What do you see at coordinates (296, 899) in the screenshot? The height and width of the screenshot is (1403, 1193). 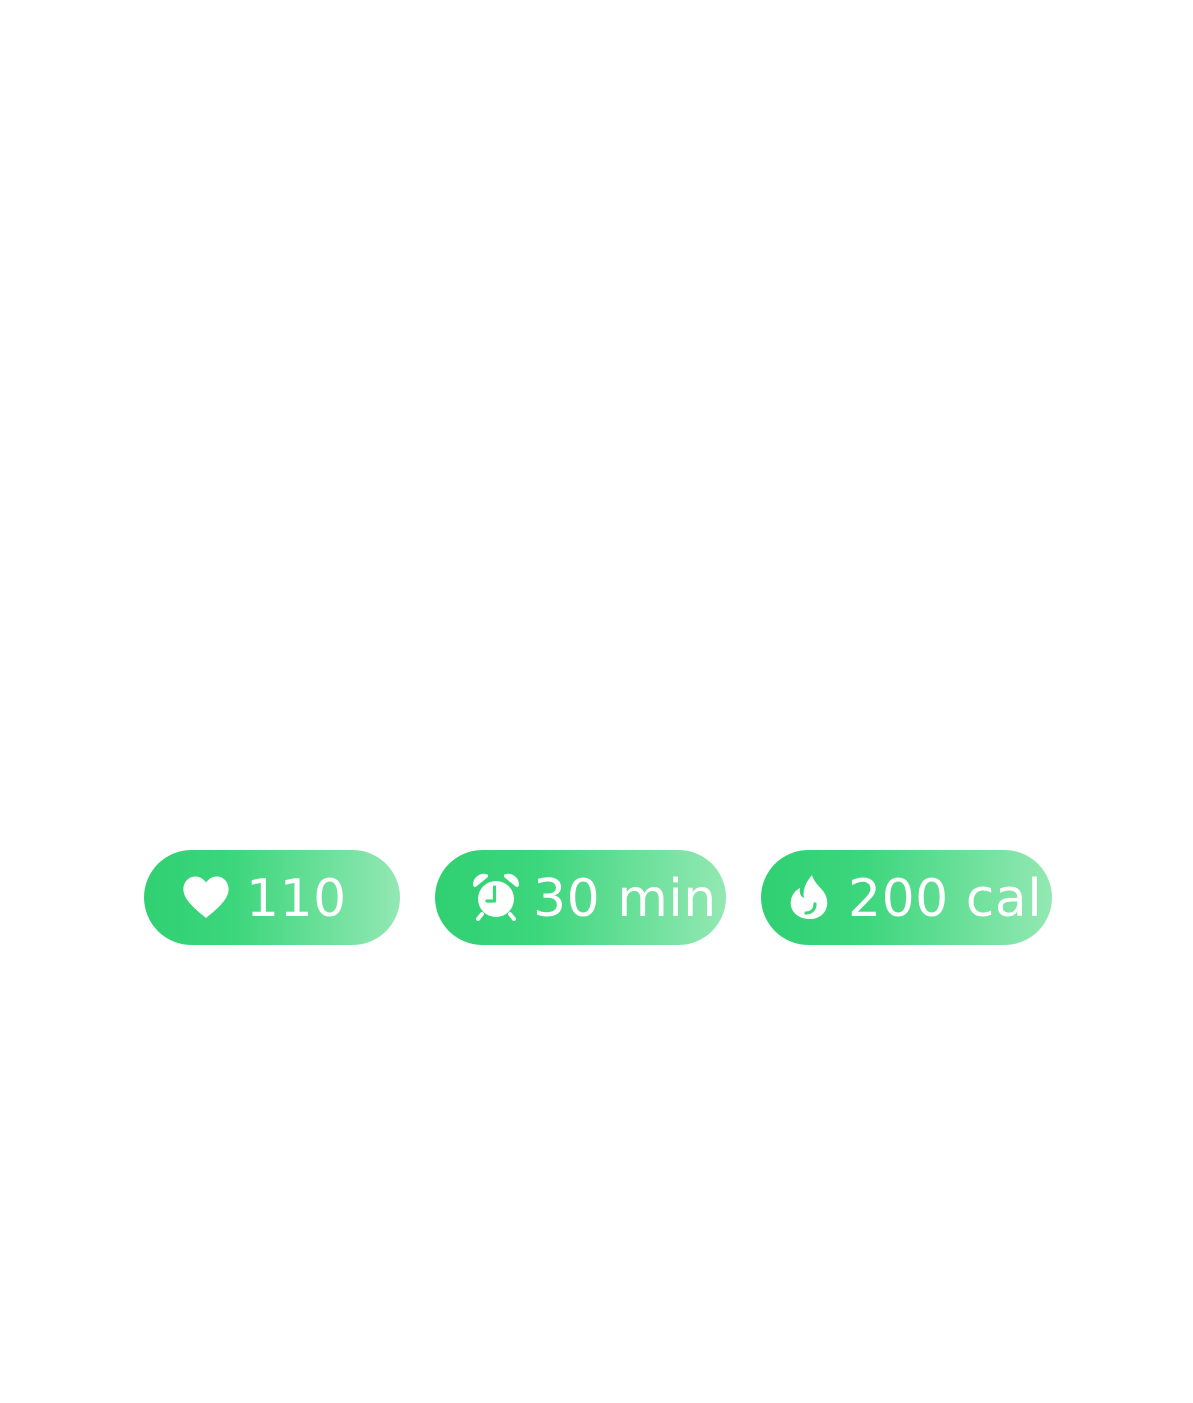 I see `heart-rate-value: 110` at bounding box center [296, 899].